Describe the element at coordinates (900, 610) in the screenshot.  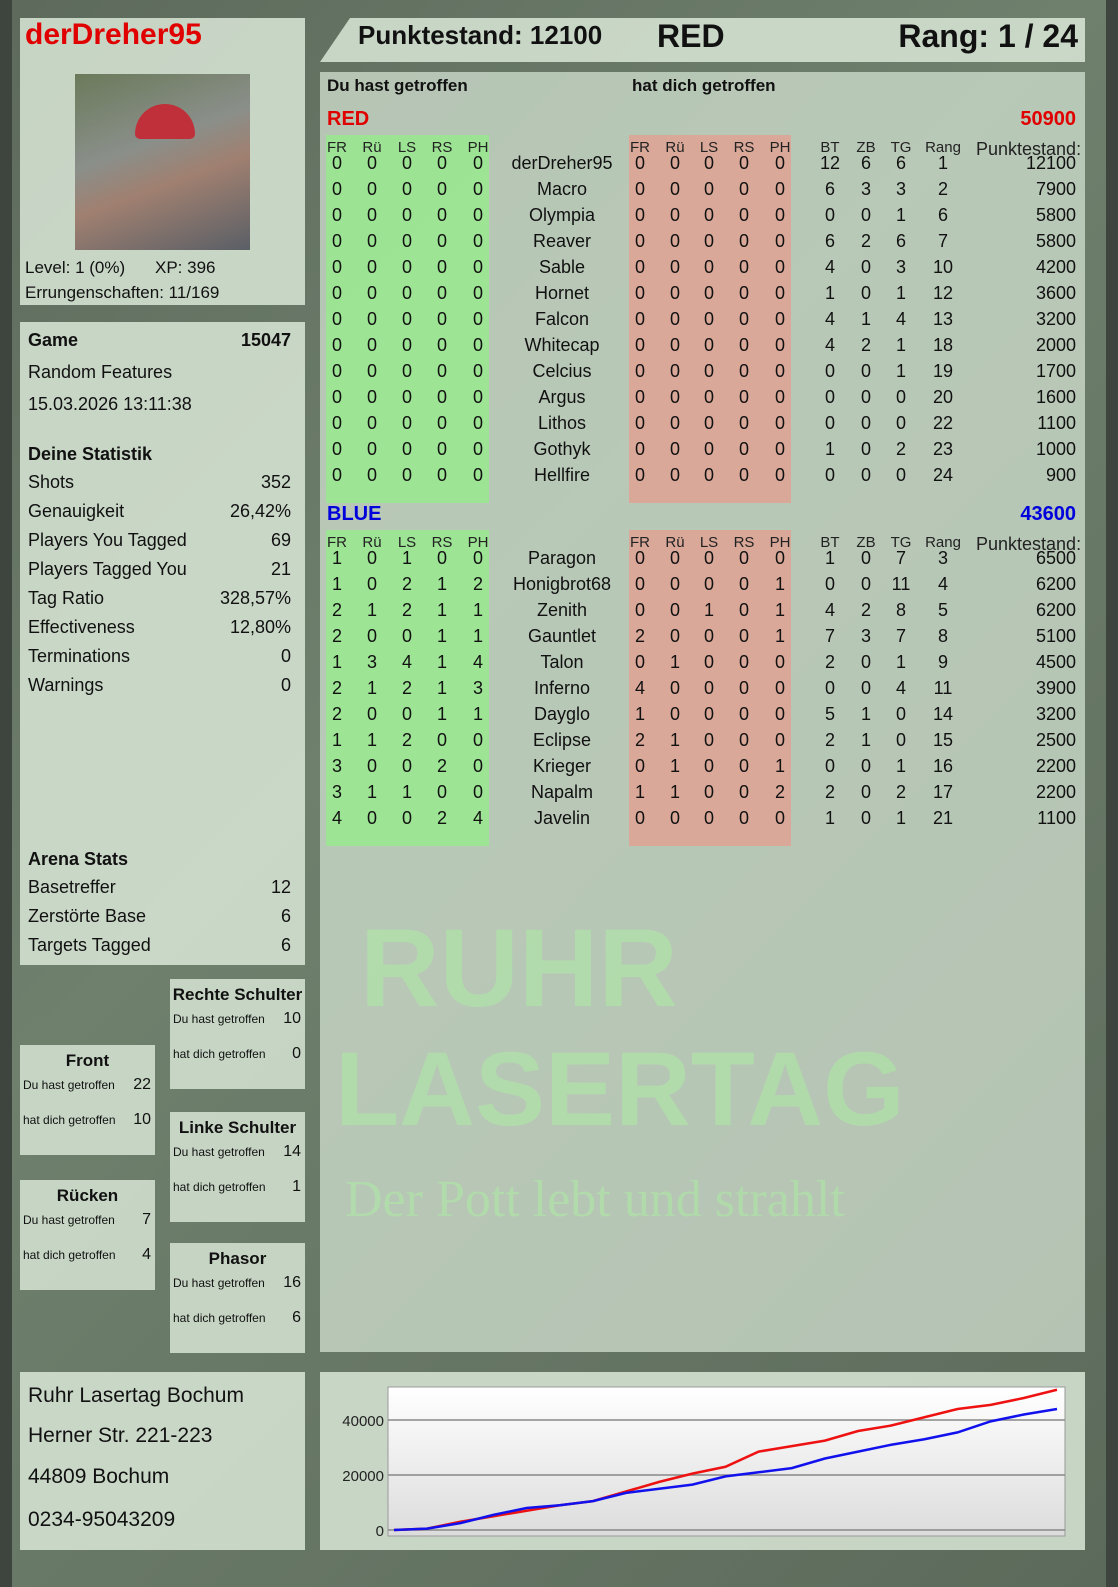
I see `stat-cell: 8` at that location.